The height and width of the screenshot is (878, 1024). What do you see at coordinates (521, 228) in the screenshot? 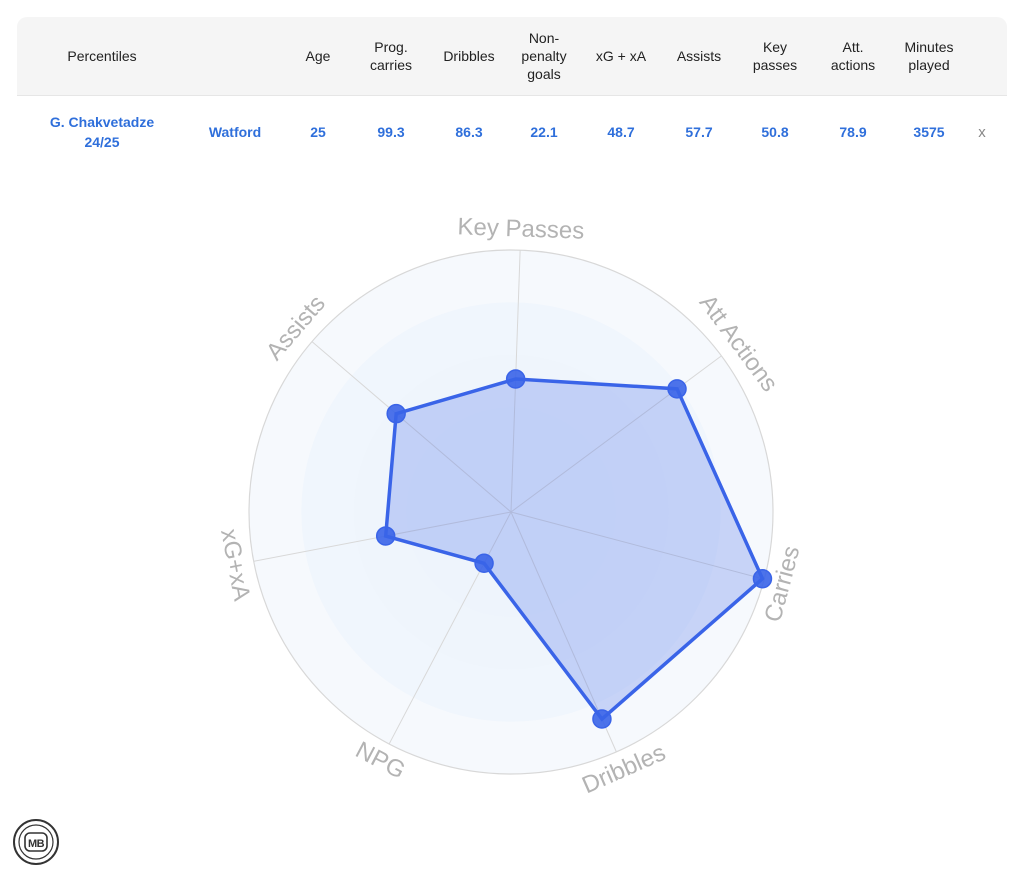
I see `radar-axis-label: Key Passes` at bounding box center [521, 228].